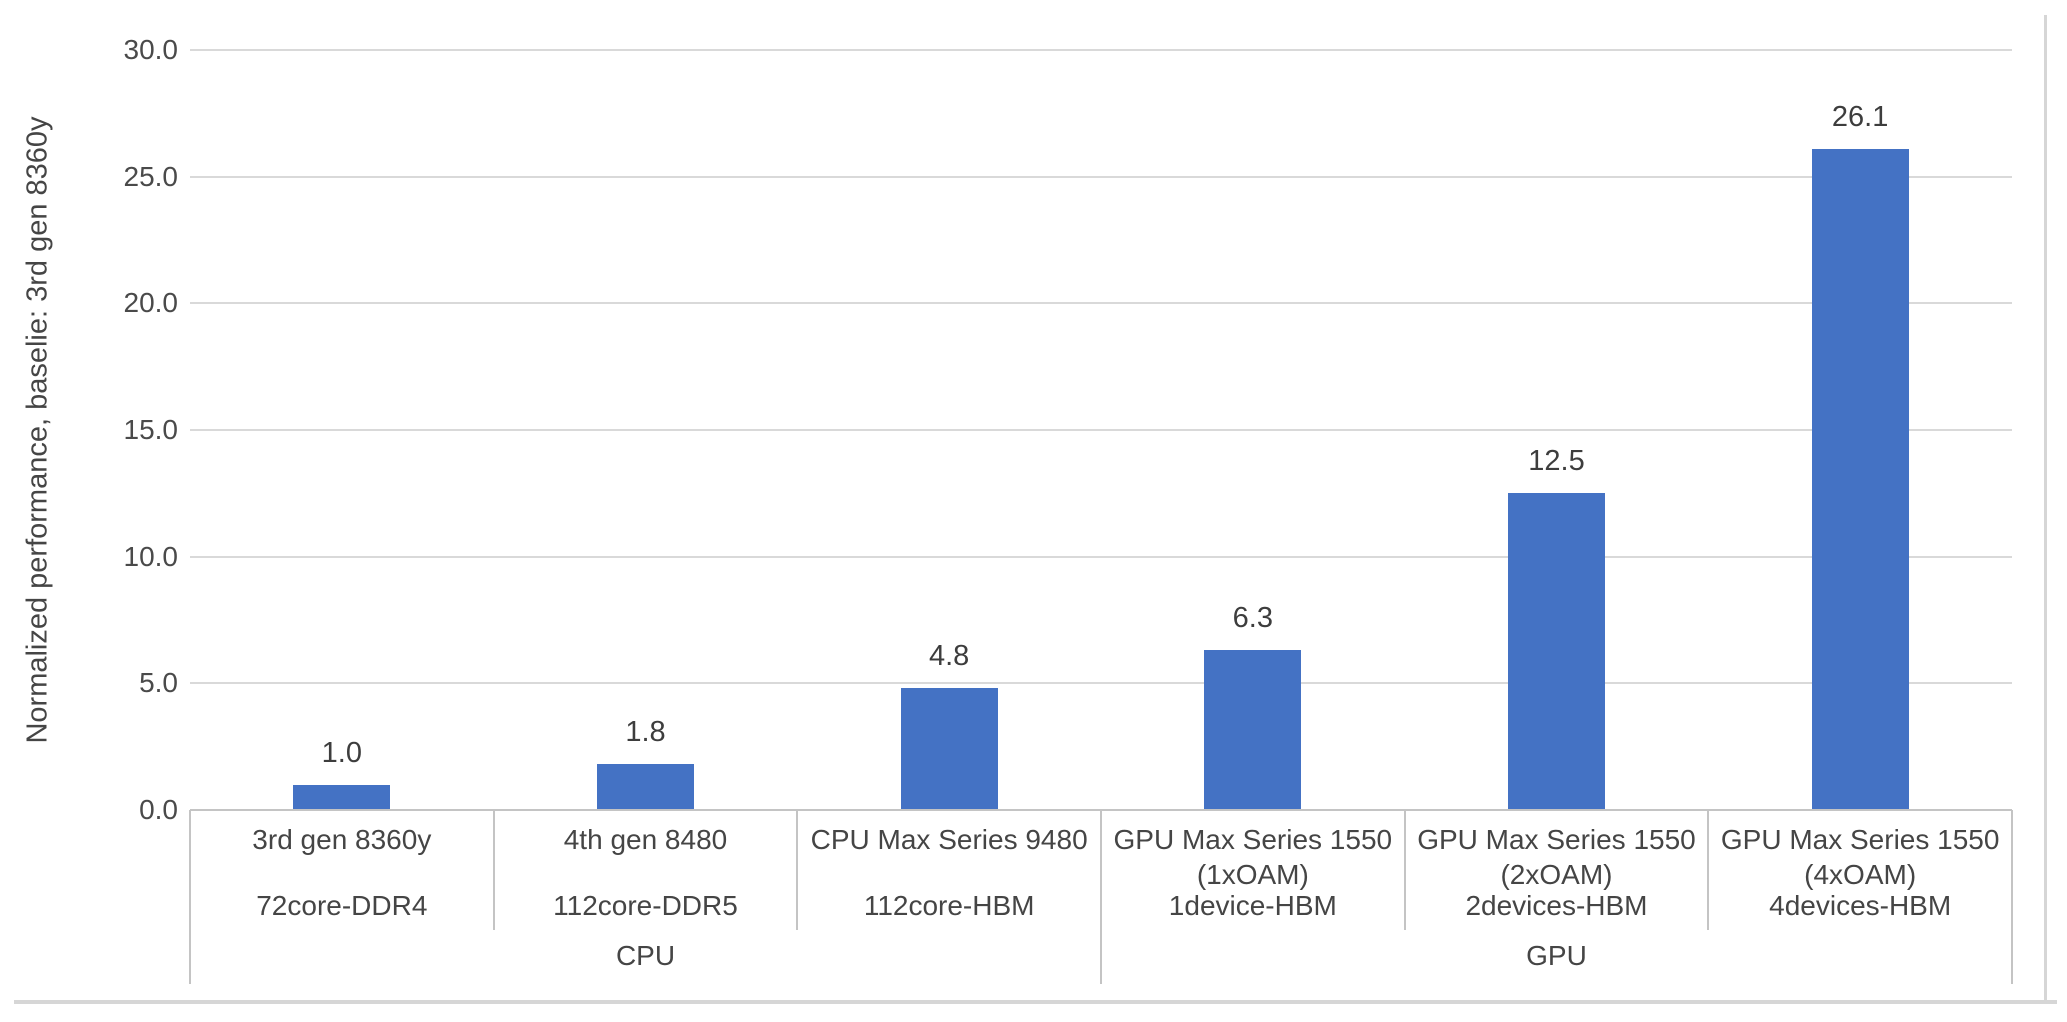 This screenshot has width=2067, height=1022. I want to click on category-spec: 1device-HBM, so click(1252, 905).